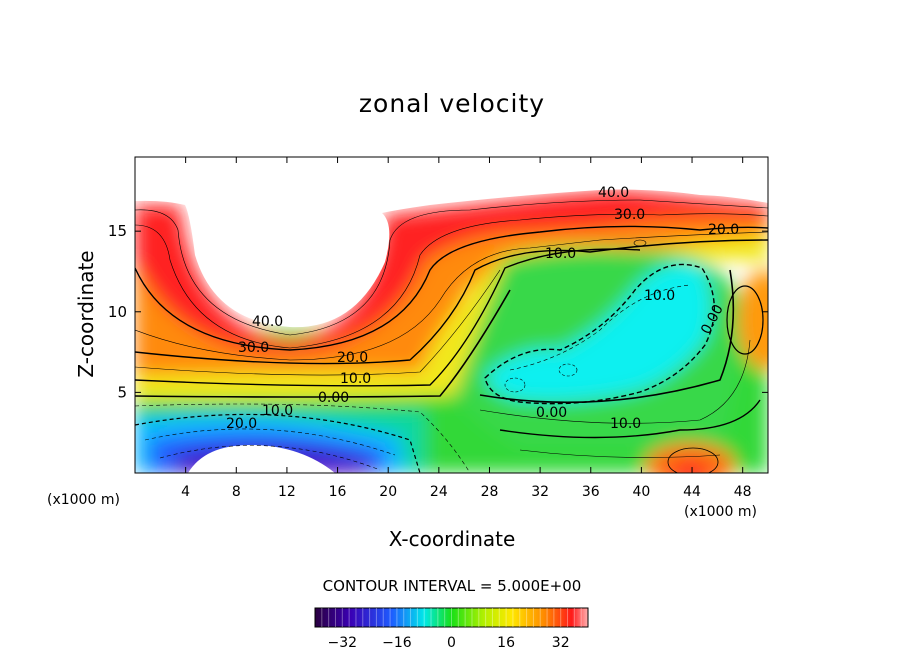  What do you see at coordinates (451, 643) in the screenshot?
I see `colorbar-tick-label: 0` at bounding box center [451, 643].